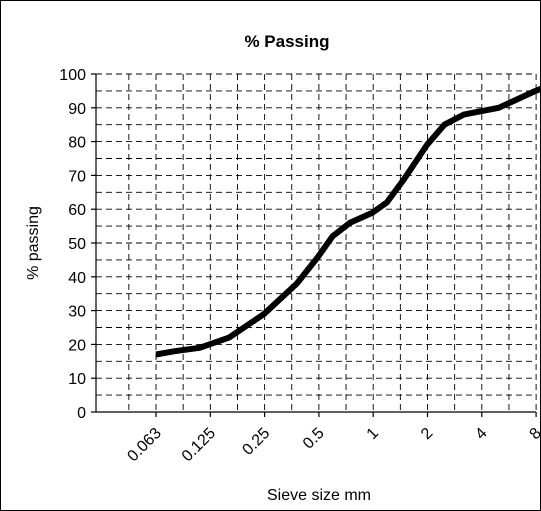 The height and width of the screenshot is (511, 541). What do you see at coordinates (33, 243) in the screenshot?
I see `y-axis-label: % passing` at bounding box center [33, 243].